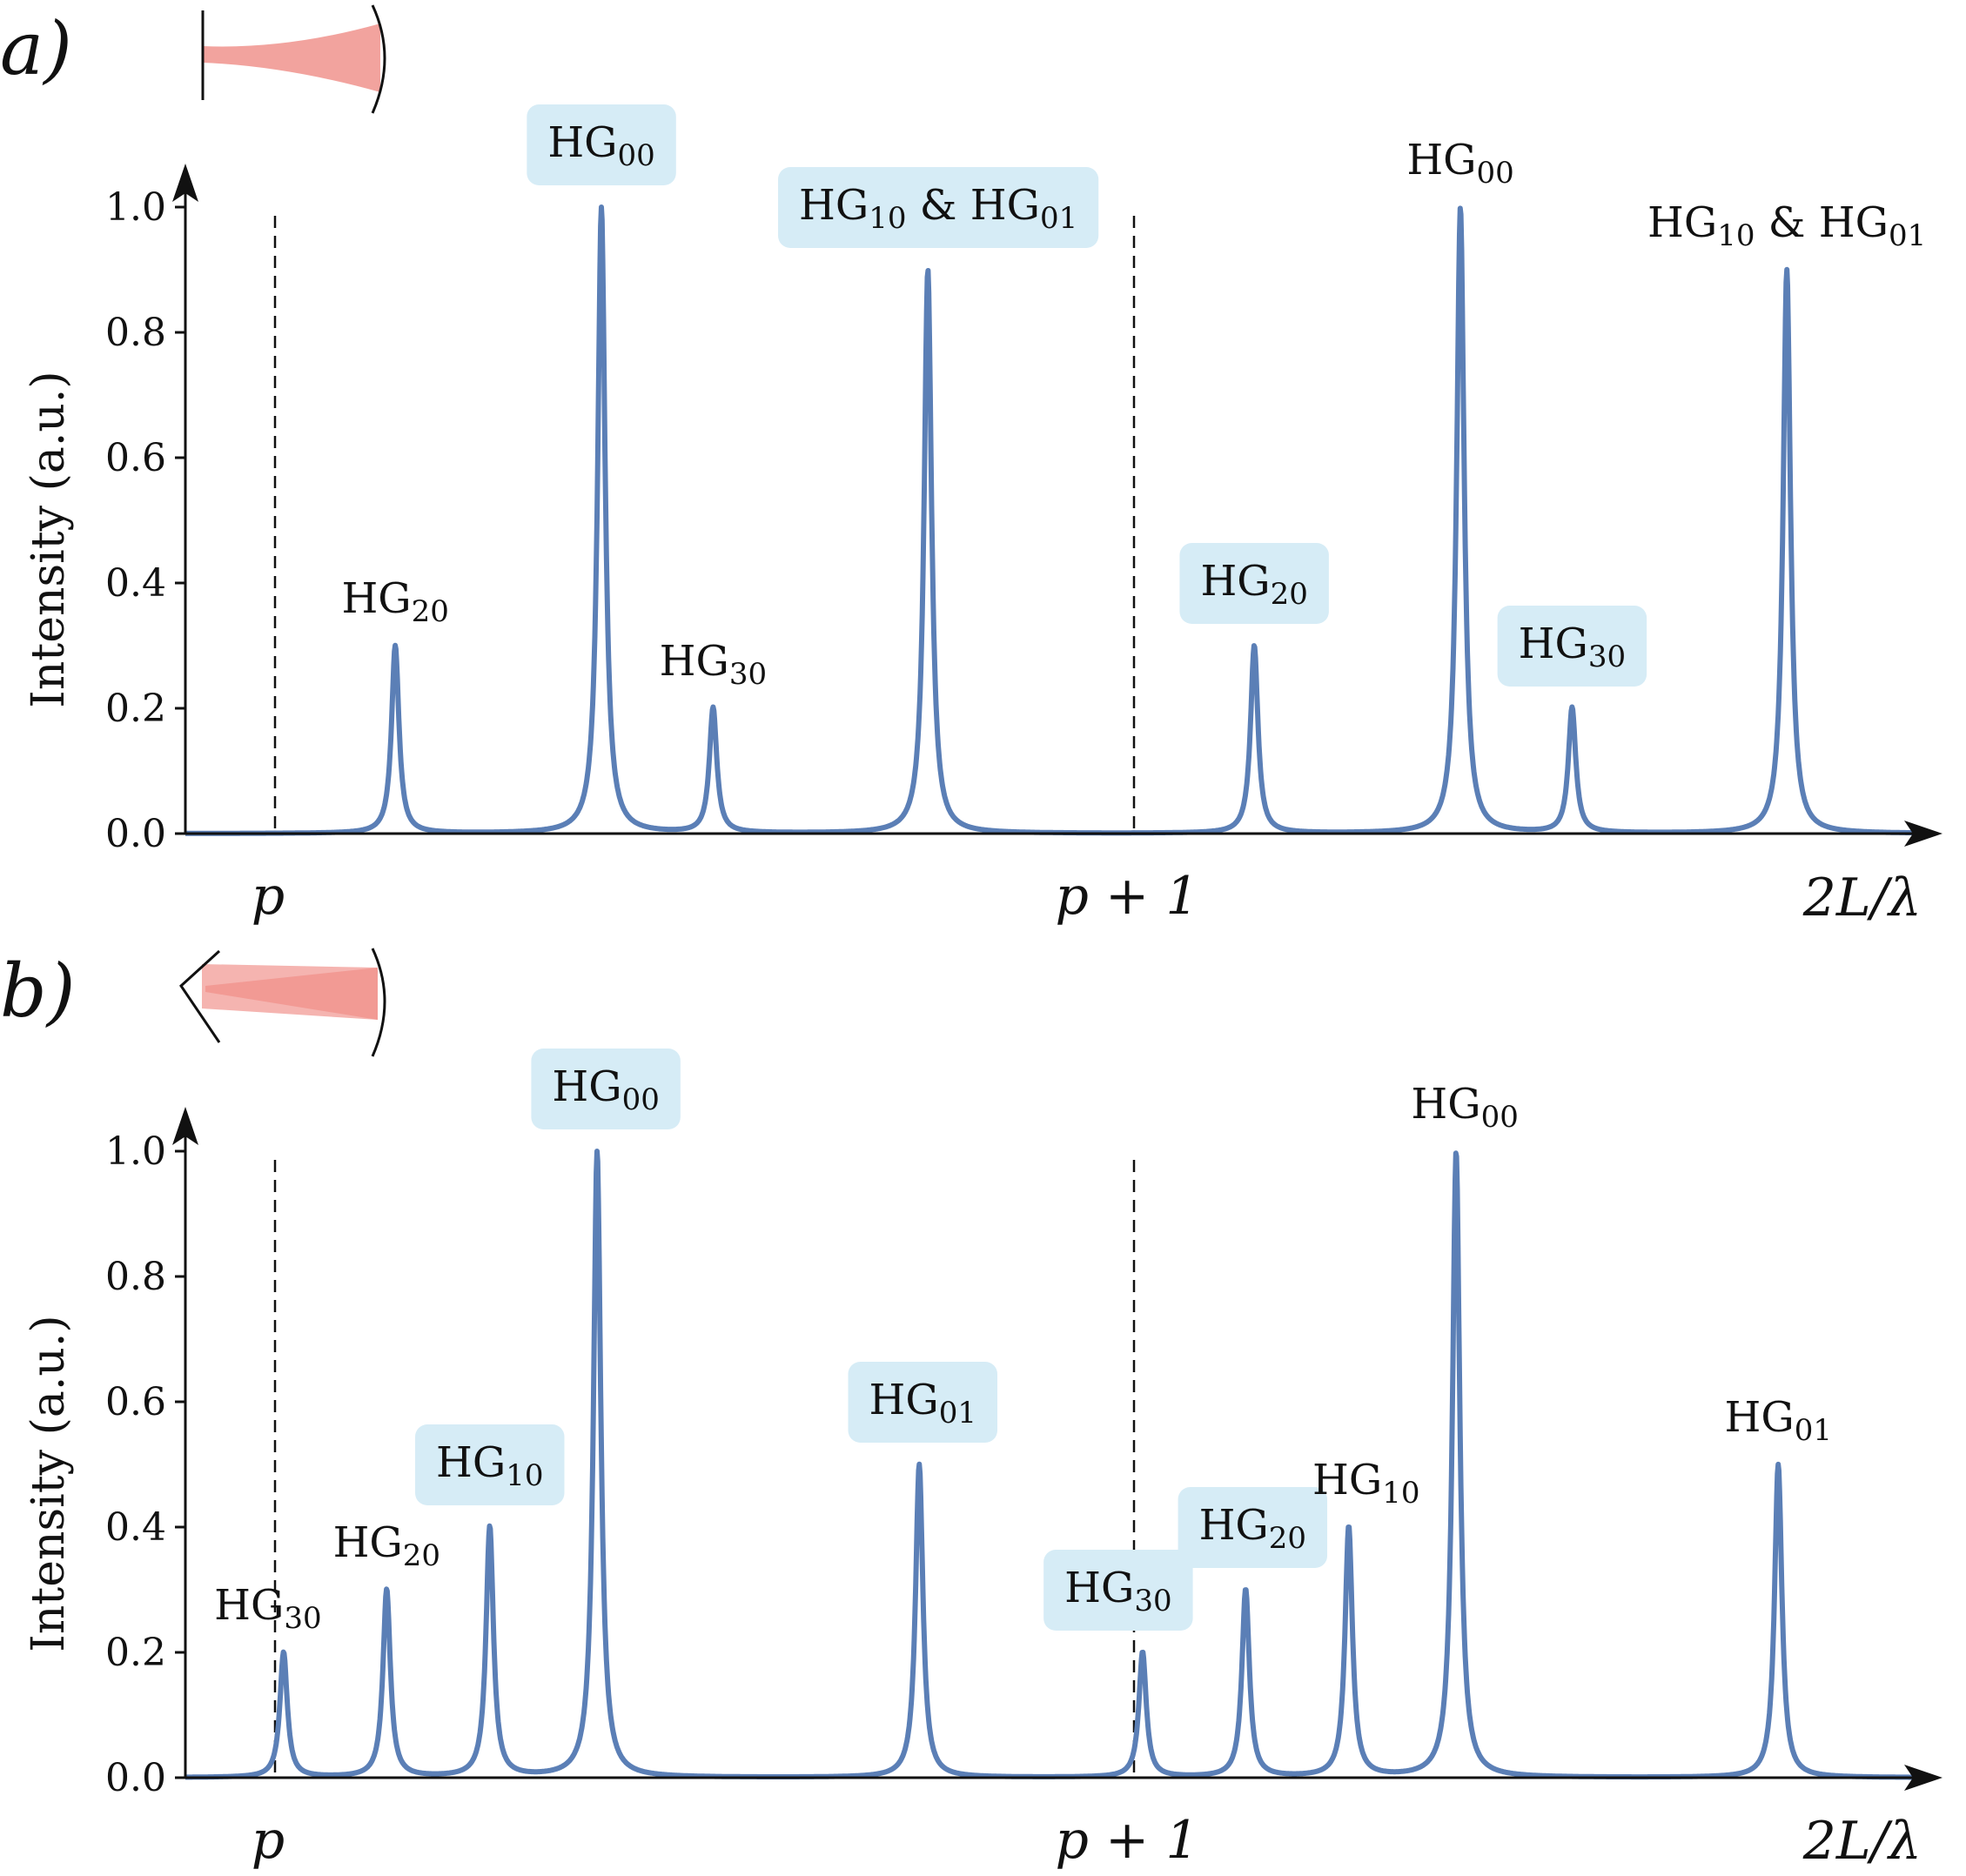 The height and width of the screenshot is (1876, 1966). I want to click on panel-a-ylabel: Intensity (a.u.), so click(49, 539).